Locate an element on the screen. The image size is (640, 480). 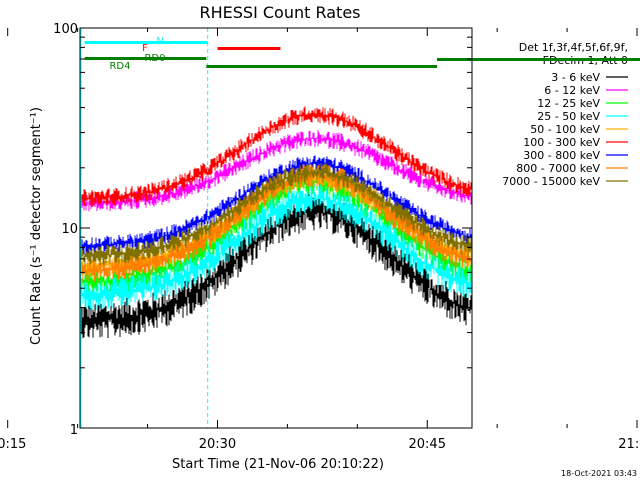
legend-label-5: 100 - 300 keV is located at coordinates (561, 142).